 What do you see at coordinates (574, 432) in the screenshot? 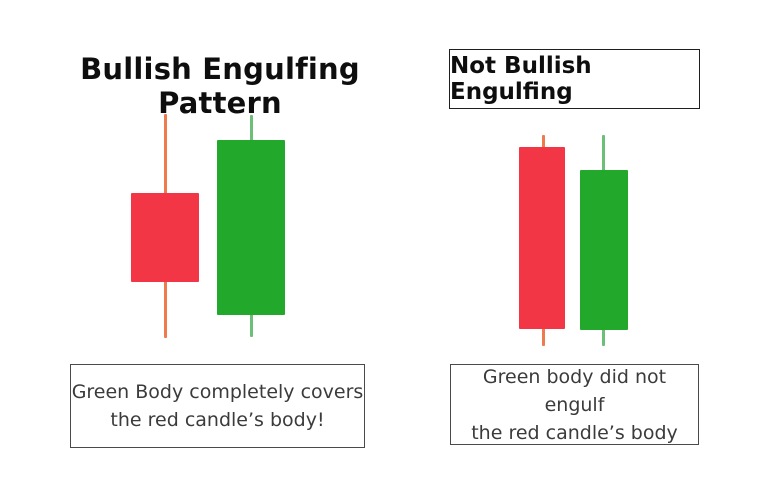
I see `right-caption-line-2: the red candle’s body` at bounding box center [574, 432].